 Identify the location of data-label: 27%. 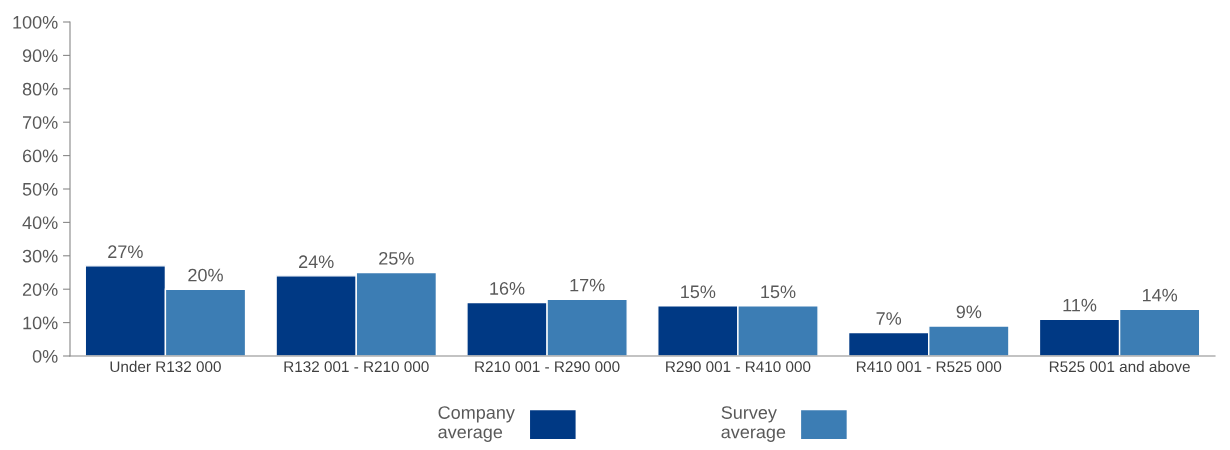
(125, 252).